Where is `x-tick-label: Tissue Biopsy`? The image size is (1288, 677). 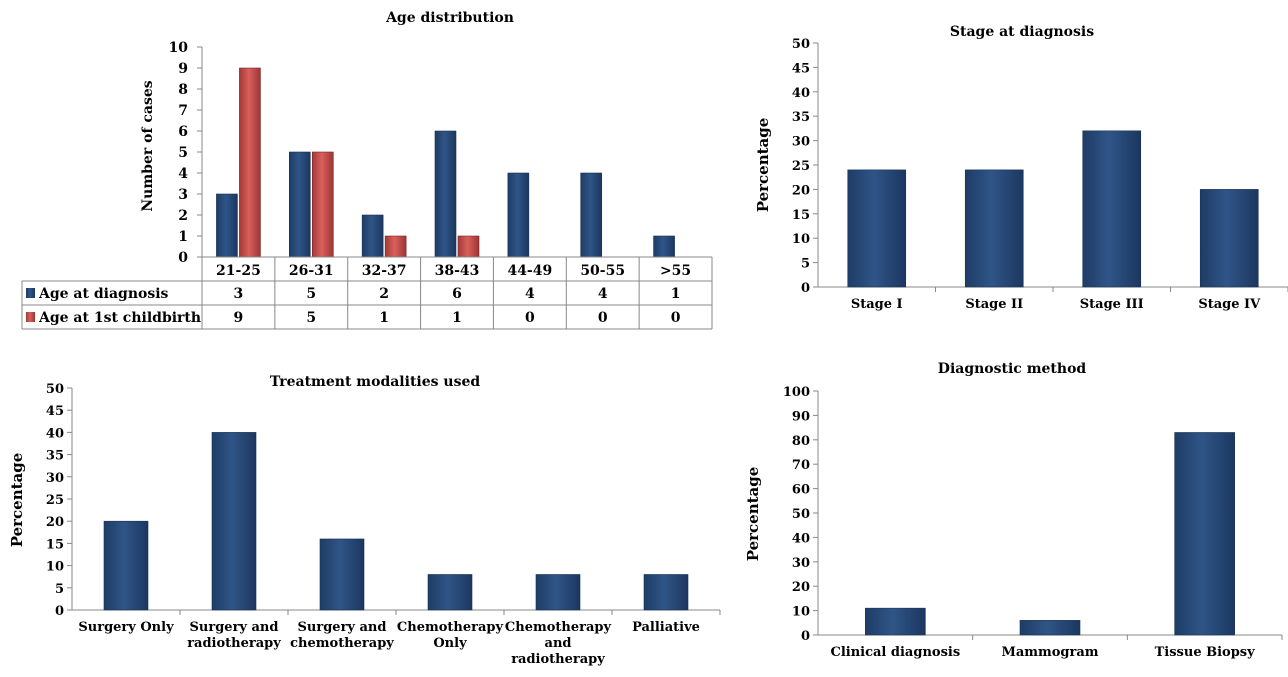 x-tick-label: Tissue Biopsy is located at coordinates (1205, 652).